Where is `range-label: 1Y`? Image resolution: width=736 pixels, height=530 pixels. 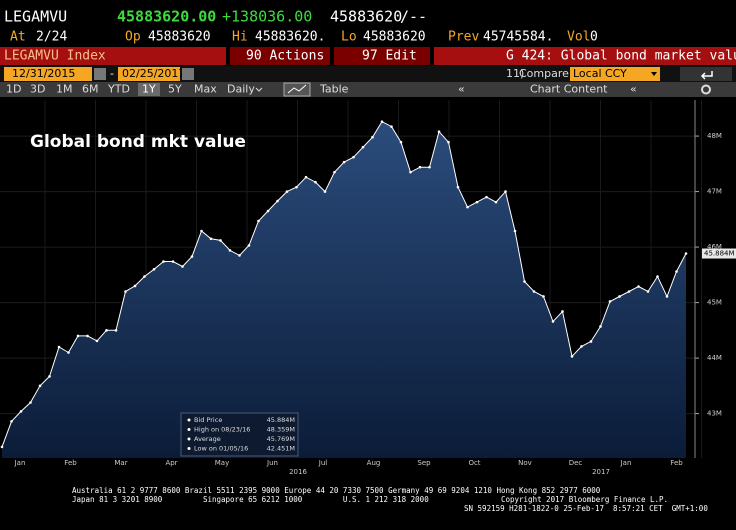
range-label: 1Y is located at coordinates (149, 89).